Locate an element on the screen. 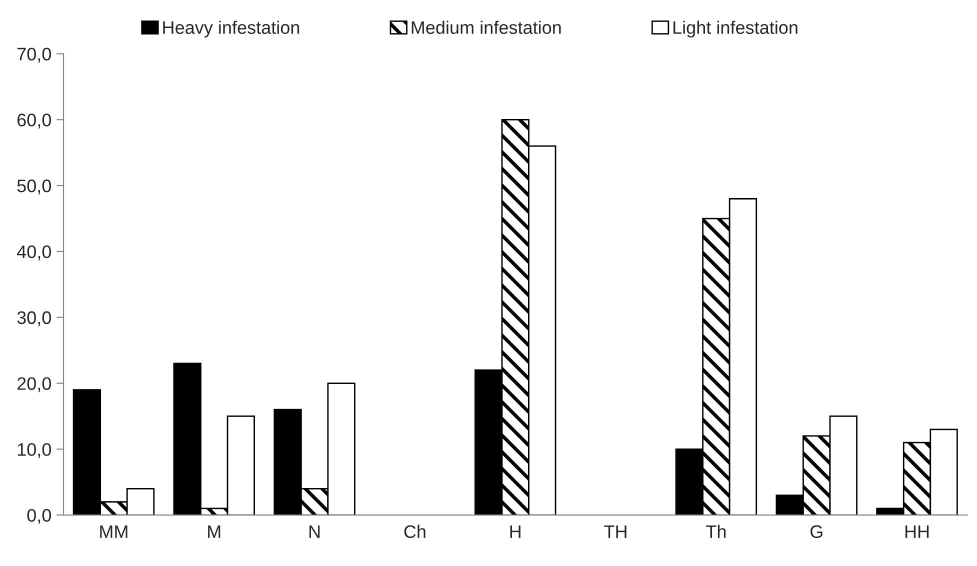  x-tick-label: H is located at coordinates (515, 531).